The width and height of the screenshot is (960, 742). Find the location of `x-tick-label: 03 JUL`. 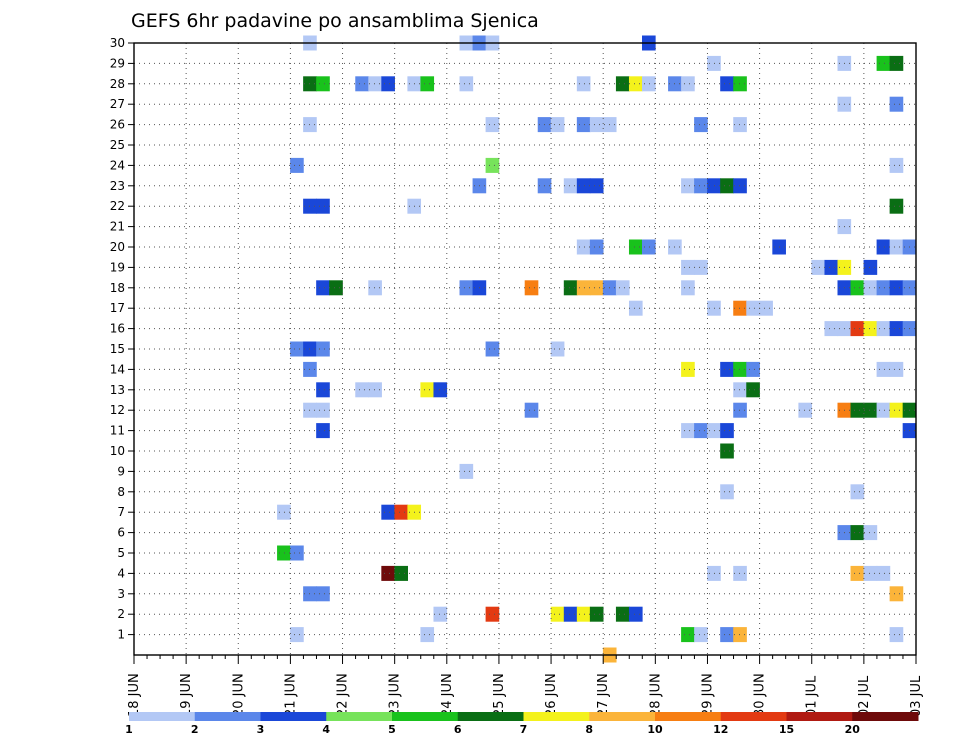

x-tick-label: 03 JUL is located at coordinates (916, 696).